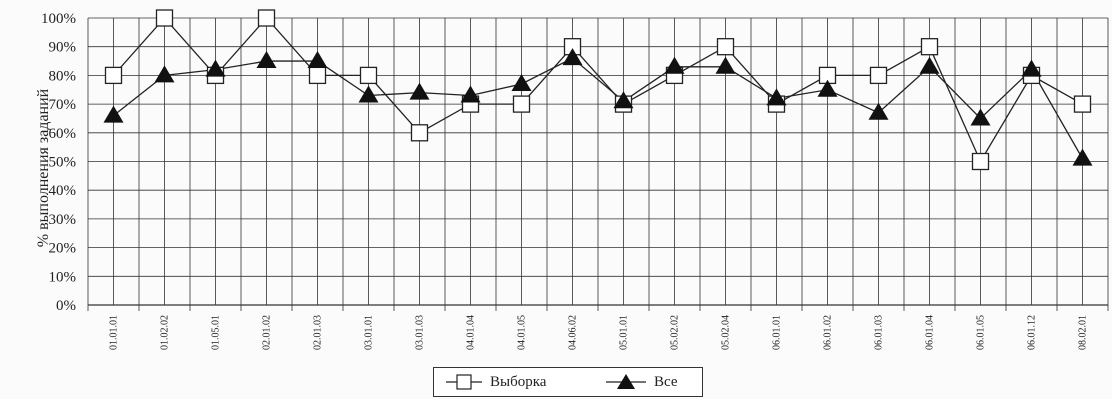 The width and height of the screenshot is (1112, 399). I want to click on y-tick-label: 10%, so click(63, 277).